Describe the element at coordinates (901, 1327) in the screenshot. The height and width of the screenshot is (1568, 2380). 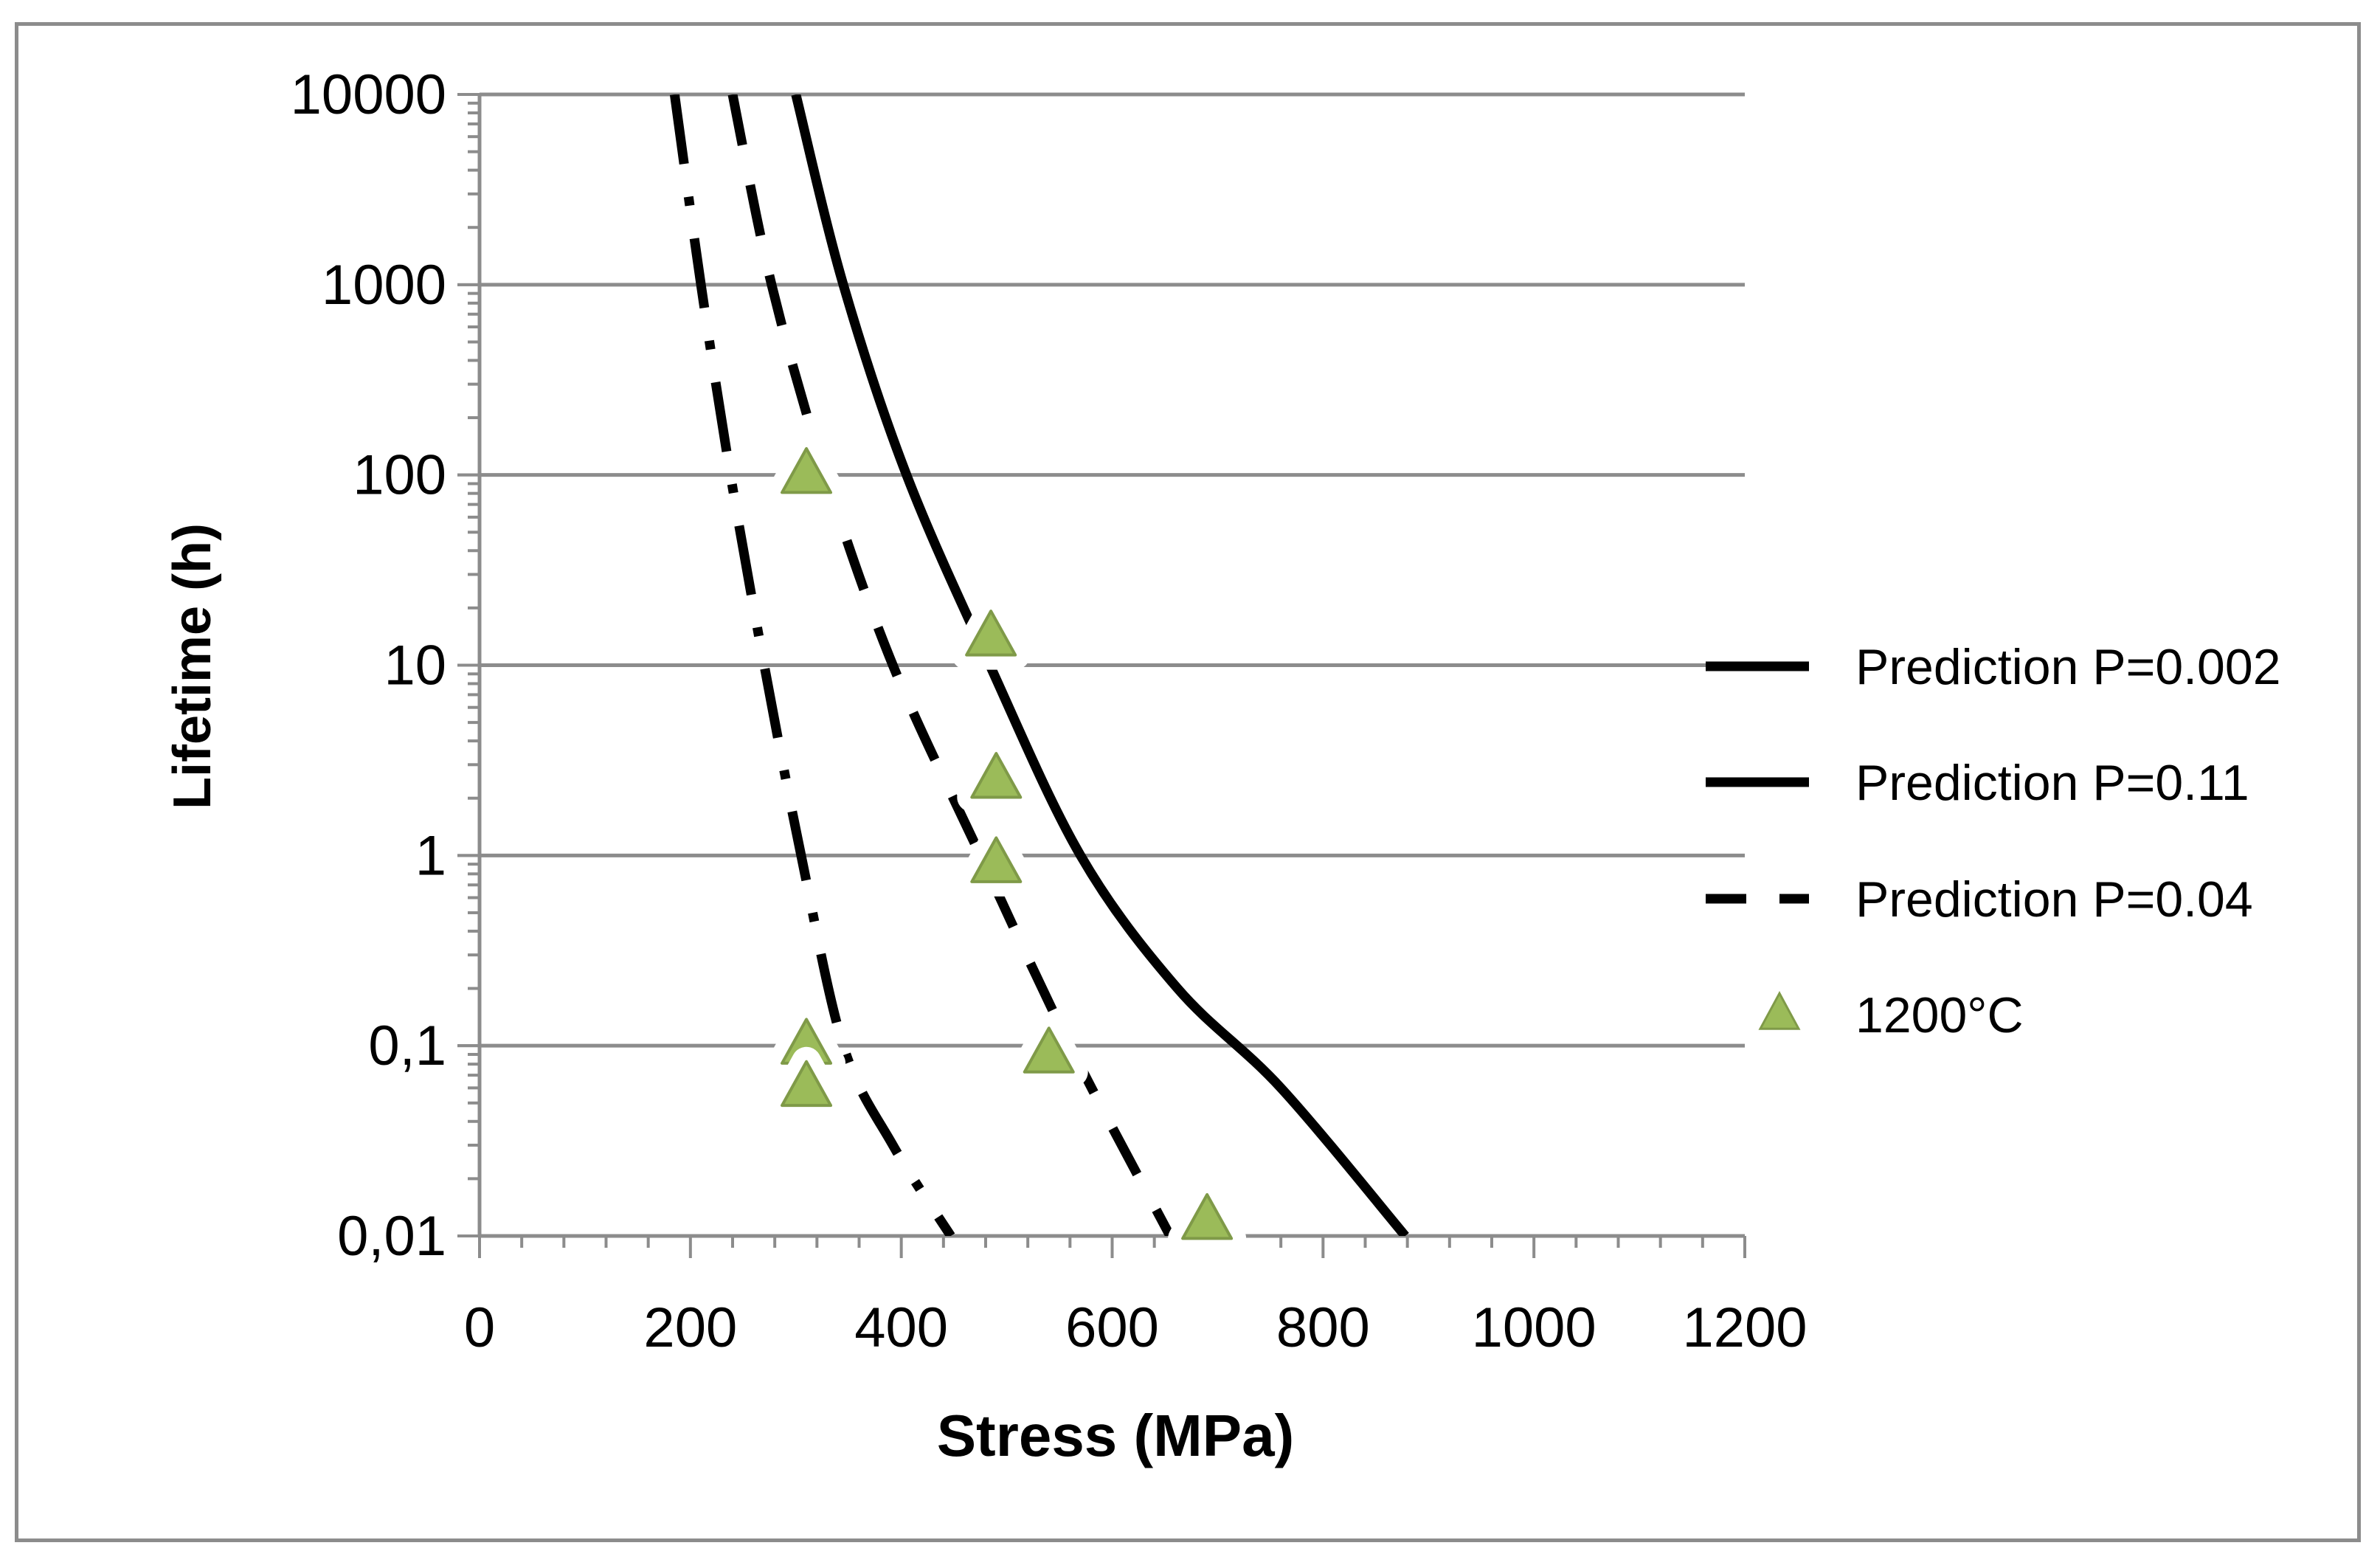
I see `x-tick-label: 400` at that location.